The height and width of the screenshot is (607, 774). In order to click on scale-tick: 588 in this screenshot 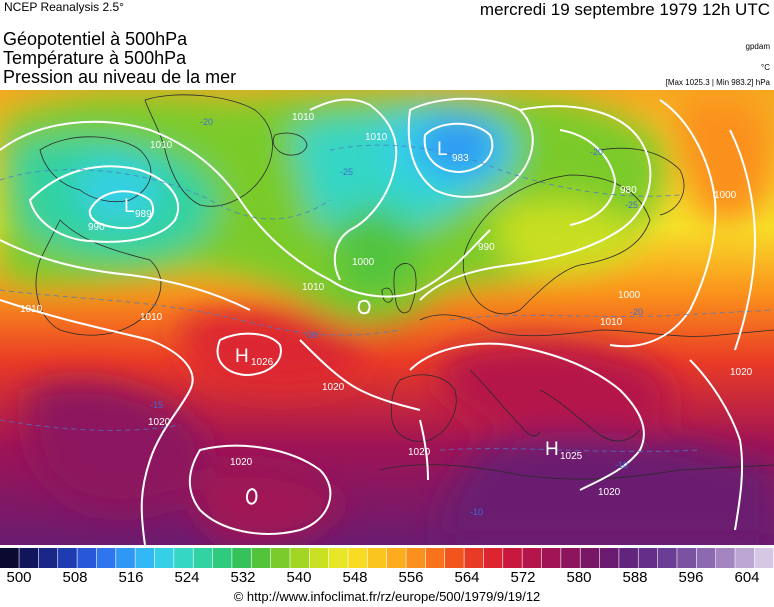, I will do `click(635, 577)`.